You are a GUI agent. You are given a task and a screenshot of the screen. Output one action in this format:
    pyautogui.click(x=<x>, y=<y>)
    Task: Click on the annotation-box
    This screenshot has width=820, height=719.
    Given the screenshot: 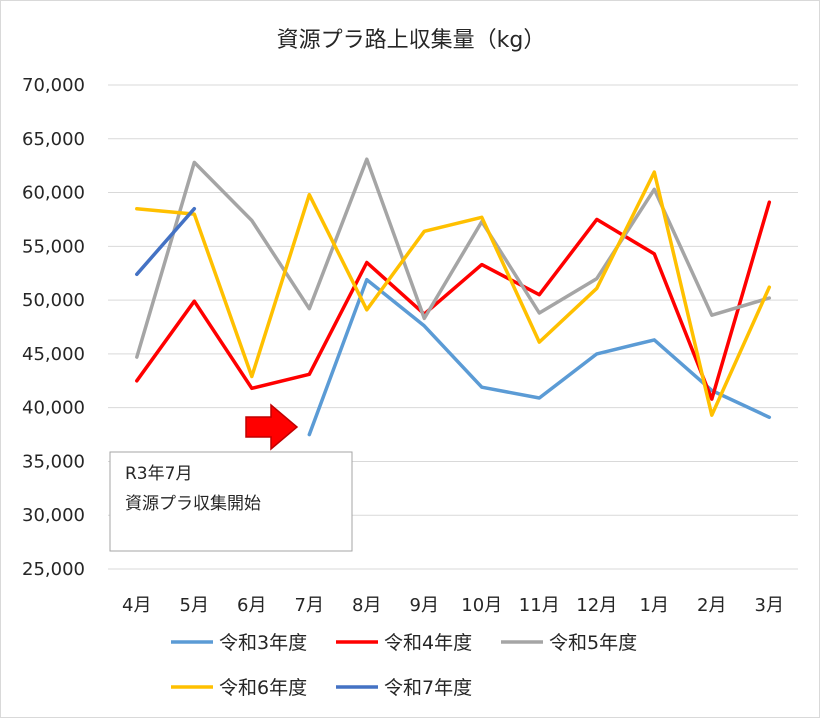 What is the action you would take?
    pyautogui.click(x=231, y=501)
    